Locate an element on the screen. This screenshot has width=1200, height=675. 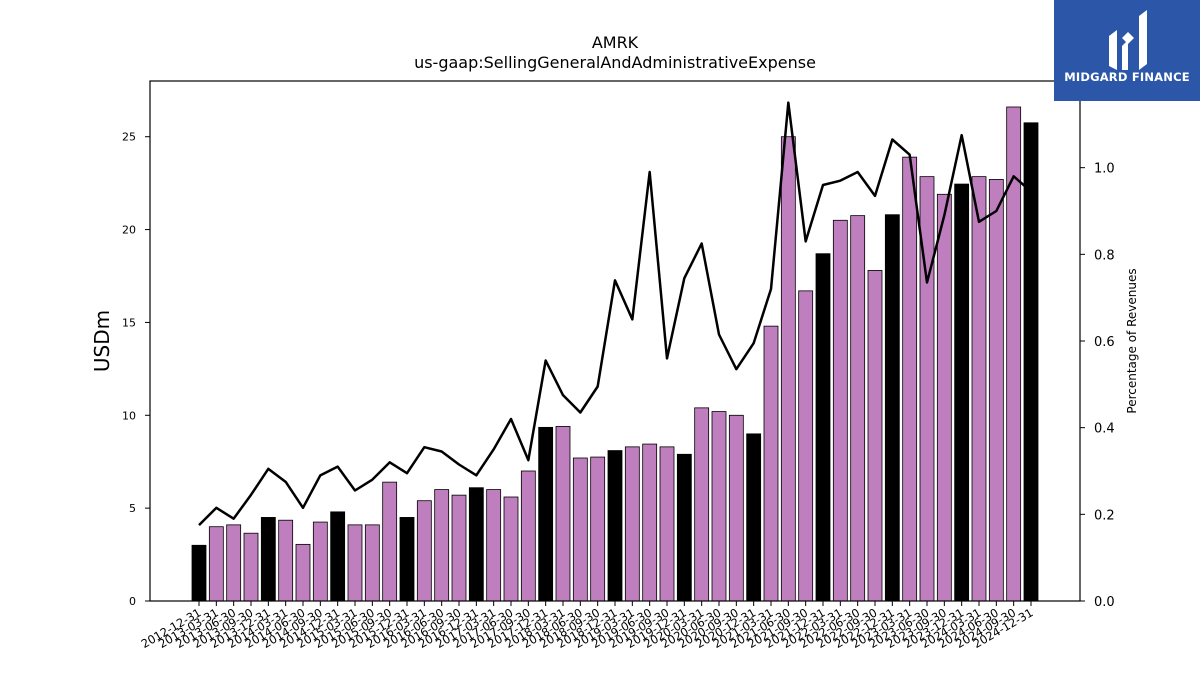
y-tick-label: 20 is located at coordinates (129, 230).